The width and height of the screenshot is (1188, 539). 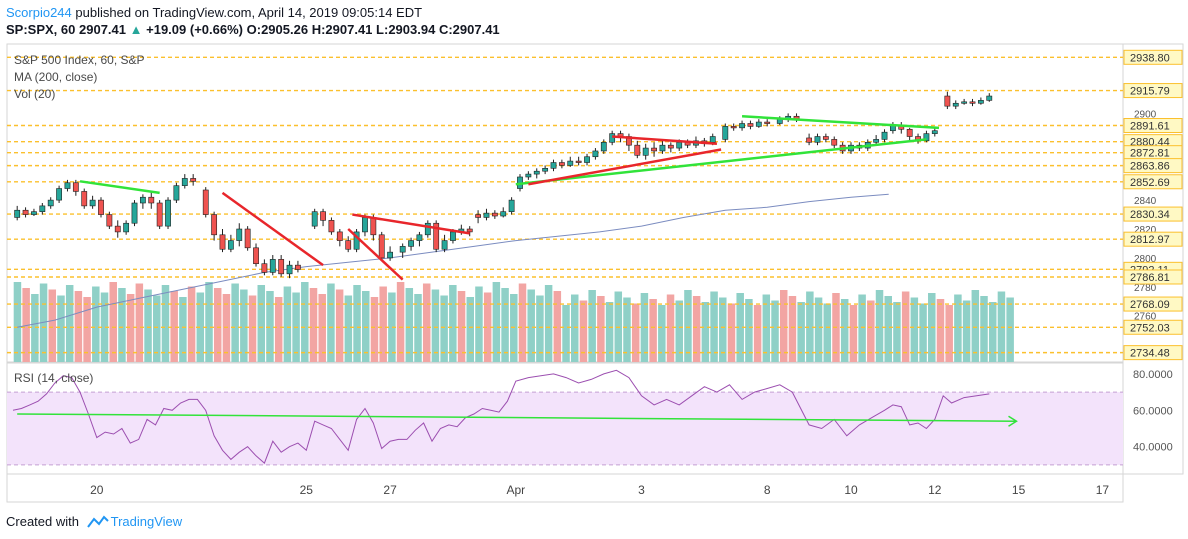 What do you see at coordinates (445, 29) in the screenshot?
I see `close-label: C:` at bounding box center [445, 29].